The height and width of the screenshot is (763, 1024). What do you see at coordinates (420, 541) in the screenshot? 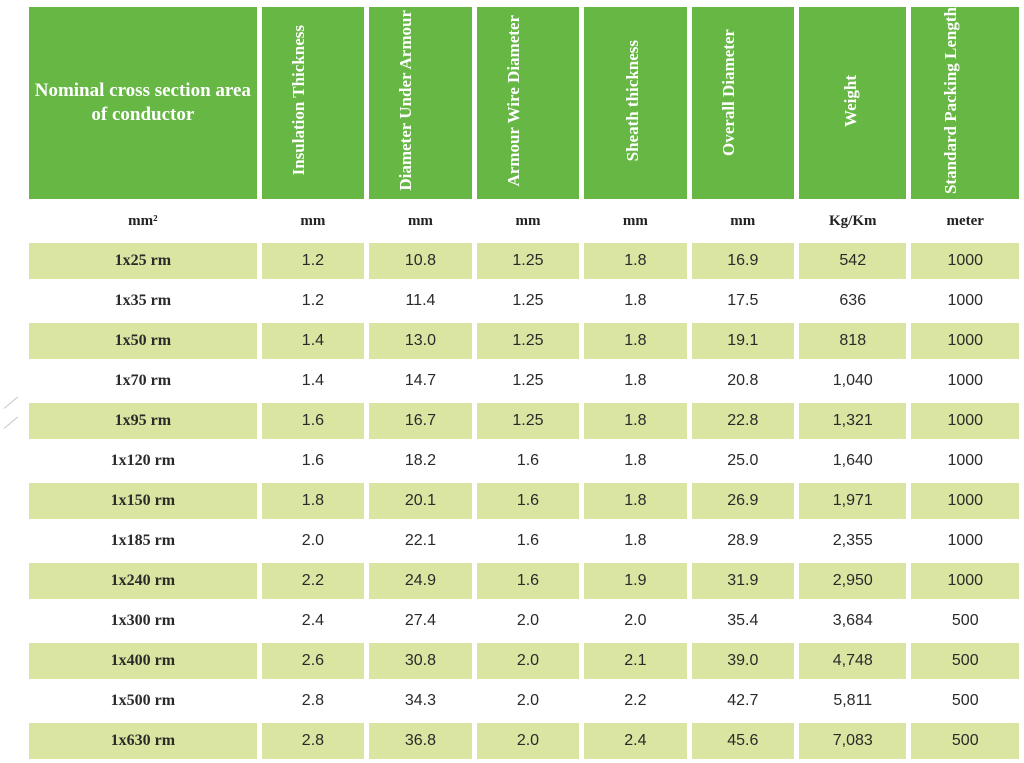
I see `table-cell: 22.1` at bounding box center [420, 541].